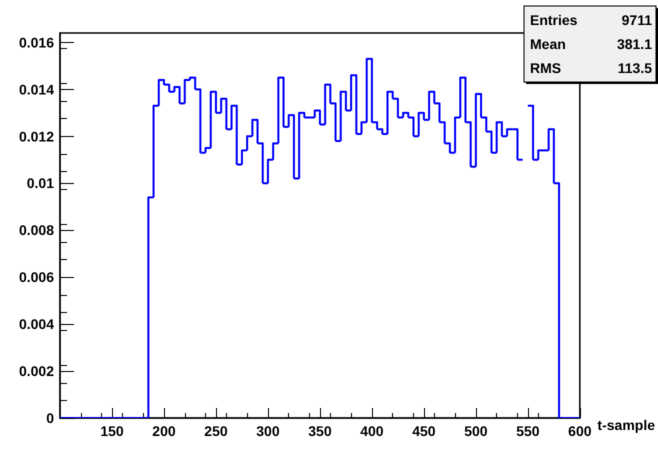 This screenshot has width=658, height=457. What do you see at coordinates (36, 324) in the screenshot?
I see `y-tick-label: 0.004` at bounding box center [36, 324].